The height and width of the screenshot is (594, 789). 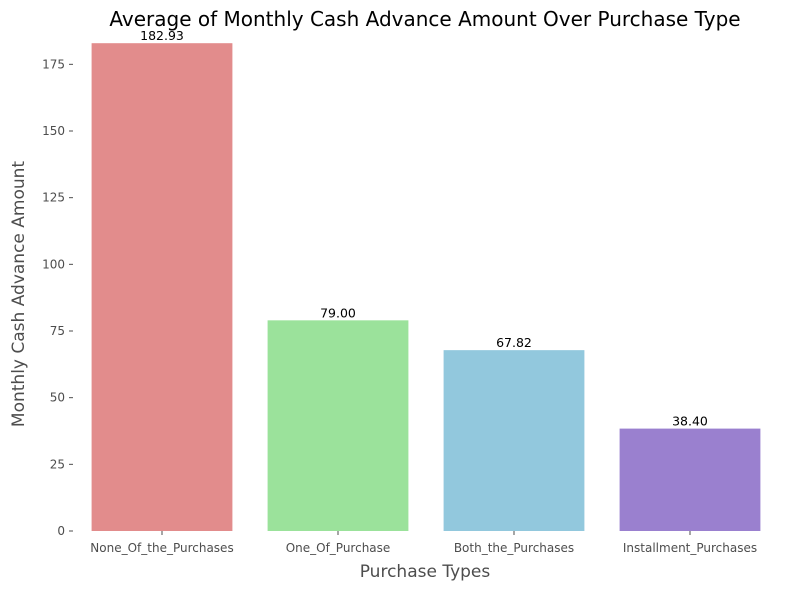 I want to click on y-tick-label: 100, so click(x=53, y=264).